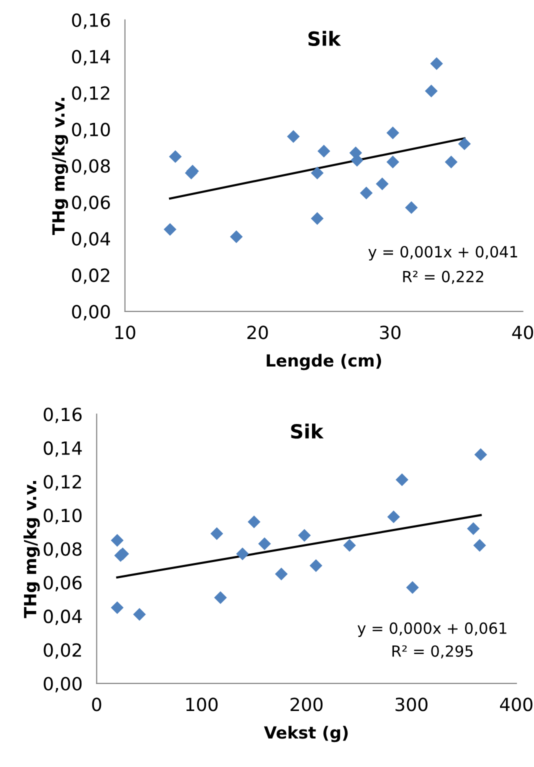 The width and height of the screenshot is (534, 767). Describe the element at coordinates (432, 629) in the screenshot. I see `annotation: y = 0,000x + 0,061` at that location.